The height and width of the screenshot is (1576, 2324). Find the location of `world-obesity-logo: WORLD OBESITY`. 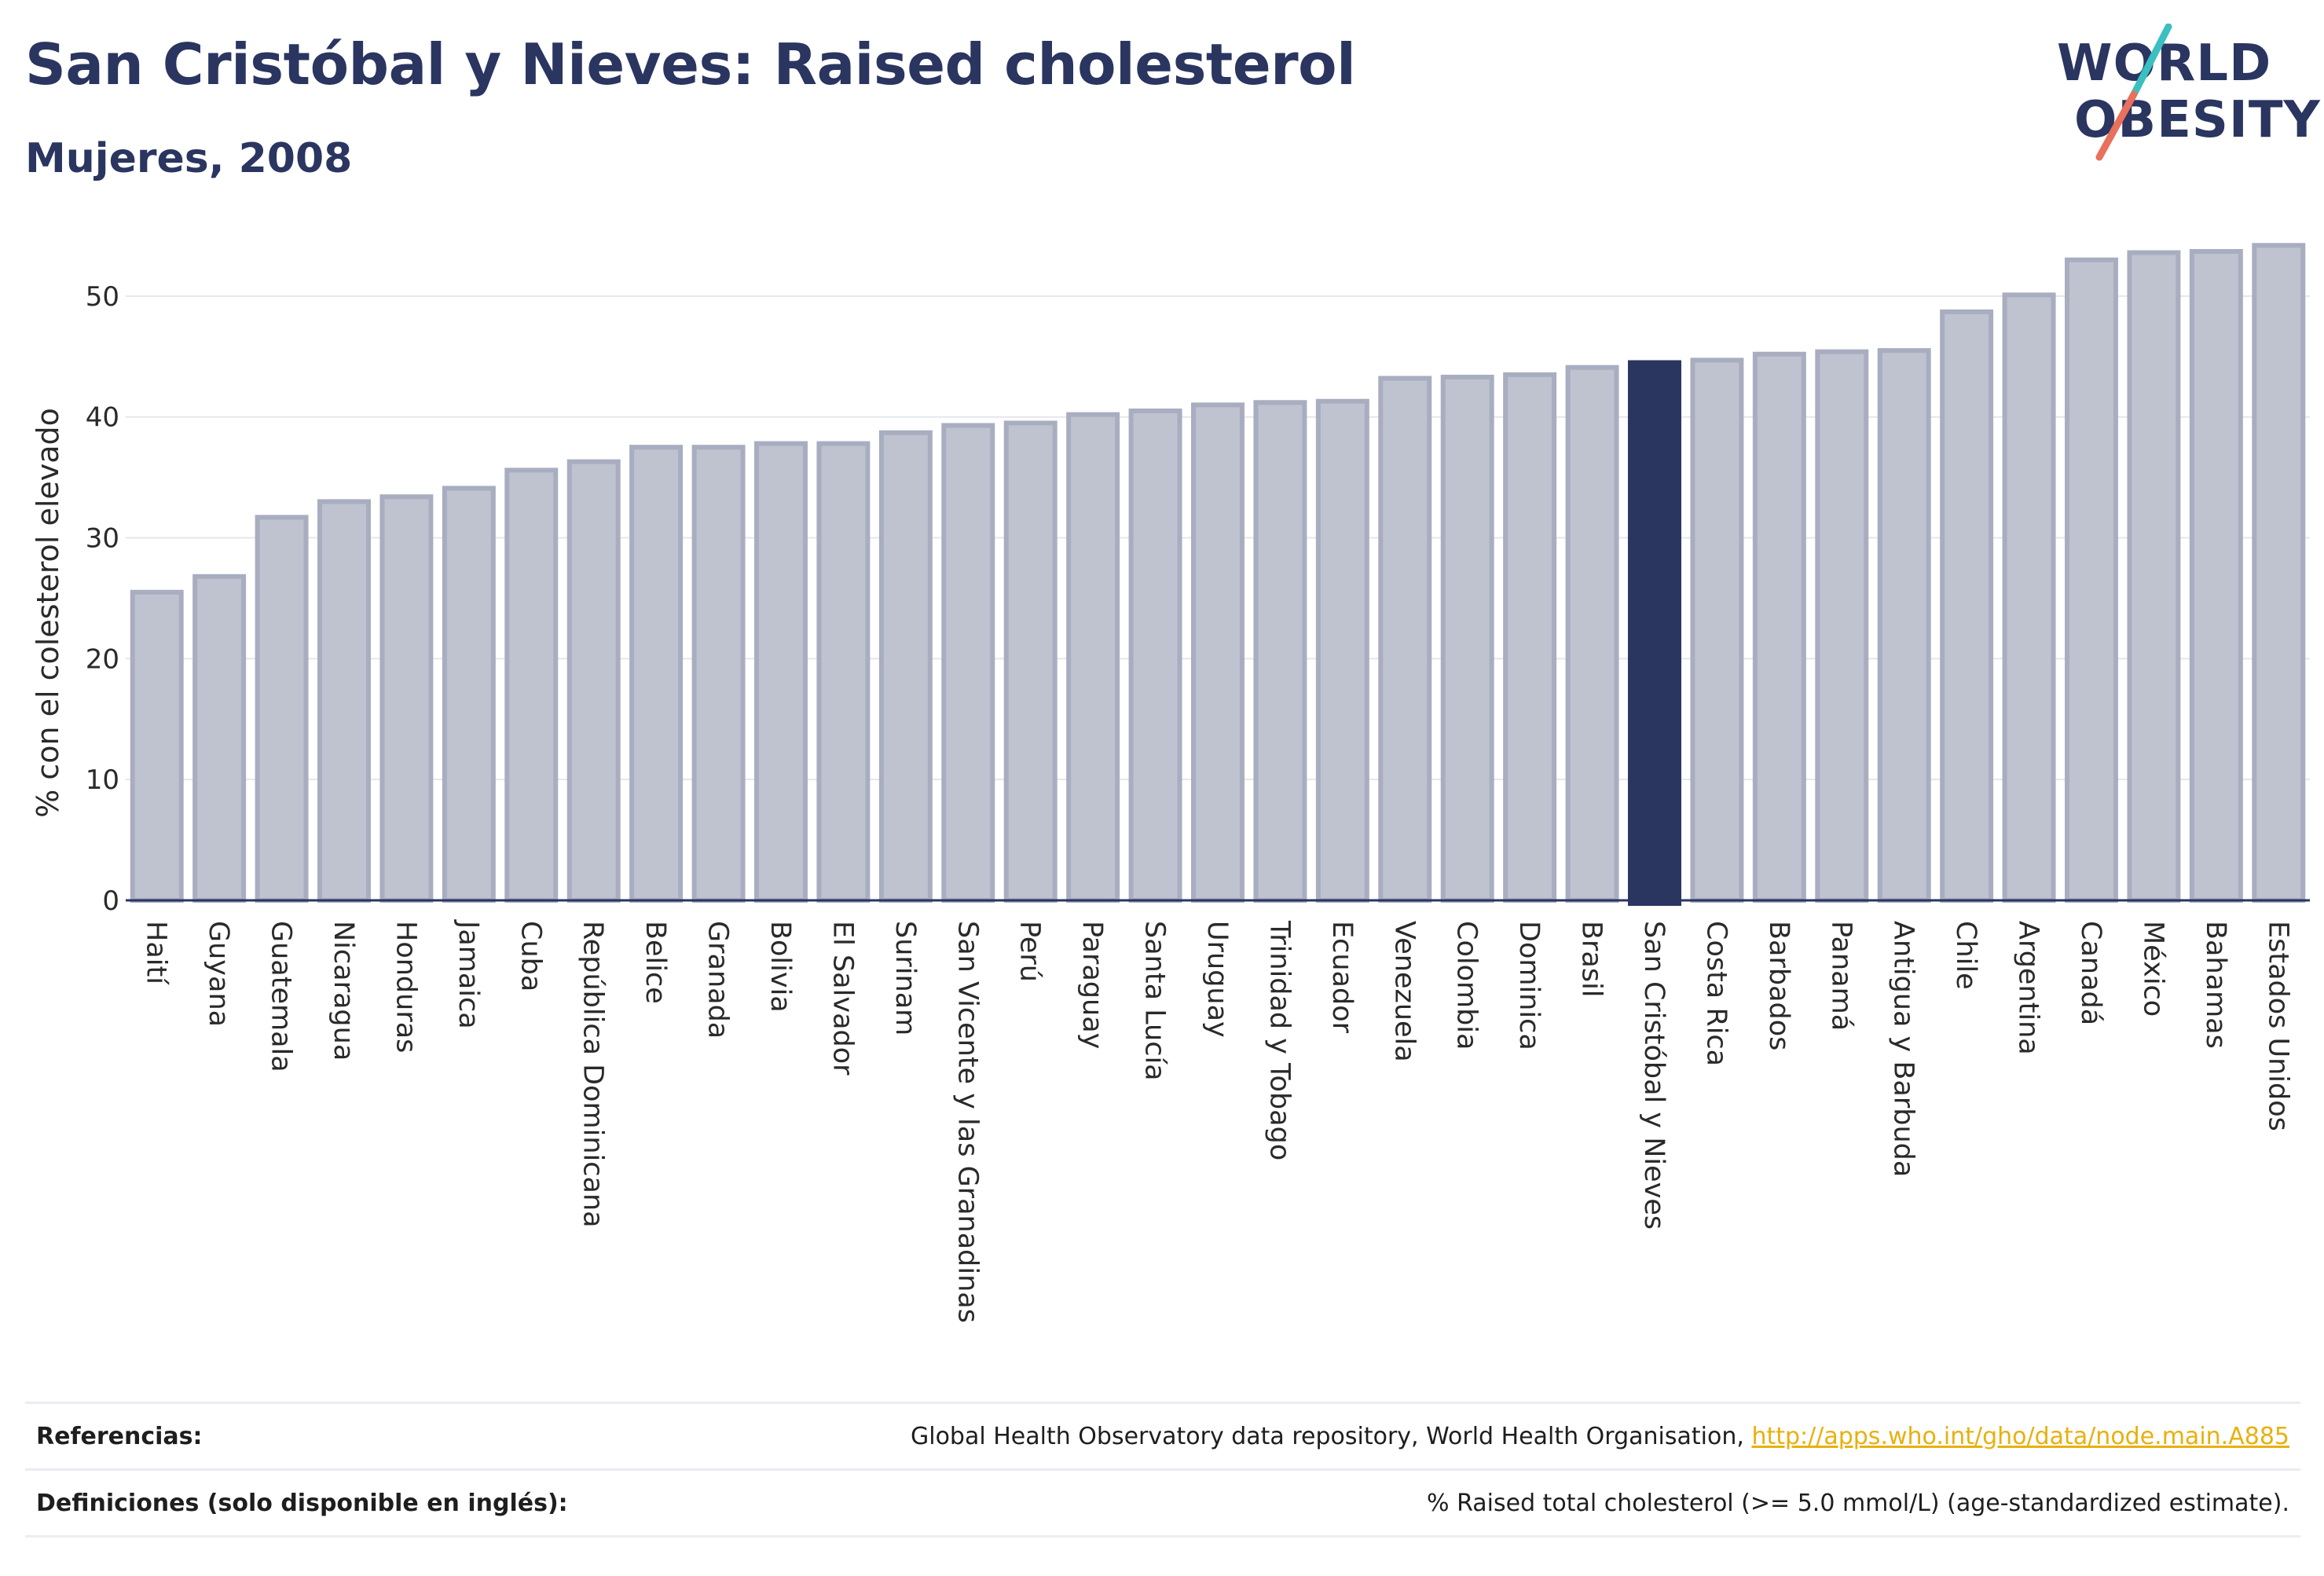

world-obesity-logo: WORLD OBESITY is located at coordinates (2181, 94).